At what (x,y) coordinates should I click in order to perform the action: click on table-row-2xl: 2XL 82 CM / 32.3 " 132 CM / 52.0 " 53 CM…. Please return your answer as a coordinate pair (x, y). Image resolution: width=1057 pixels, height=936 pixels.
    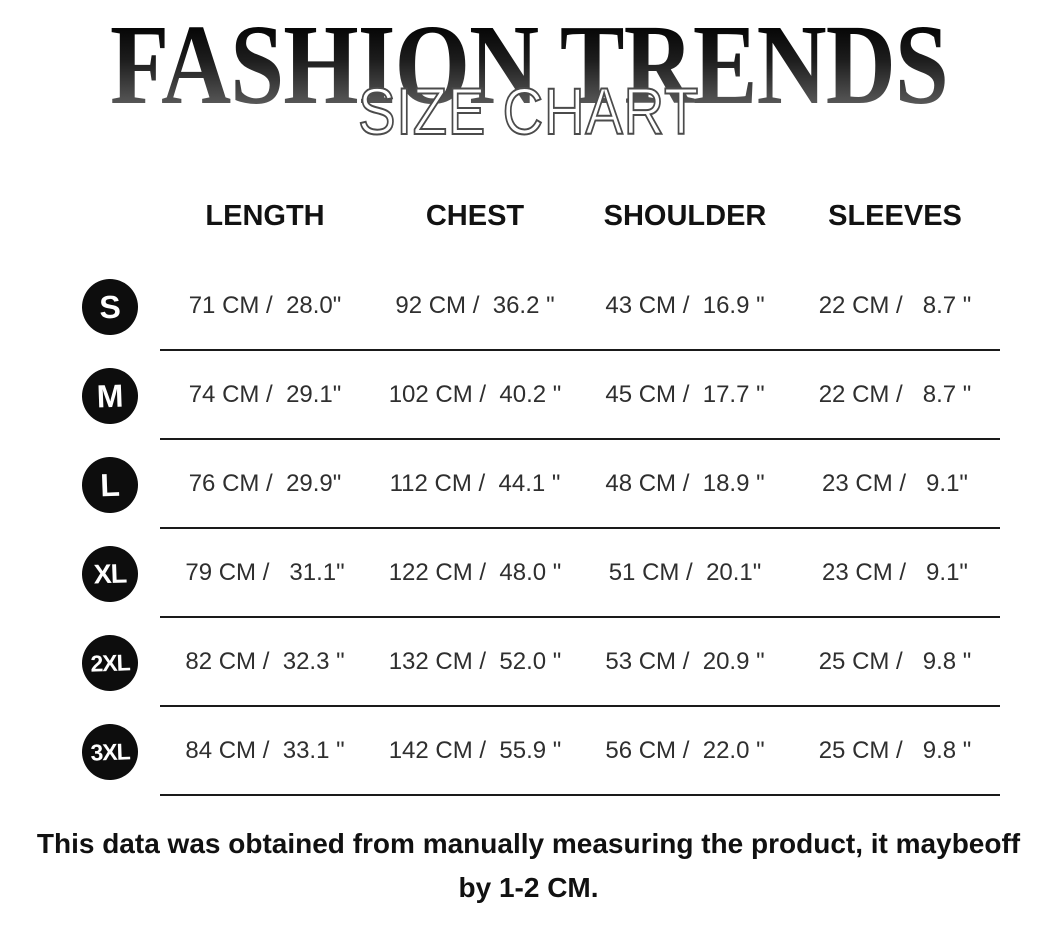
    Looking at the image, I should click on (530, 662).